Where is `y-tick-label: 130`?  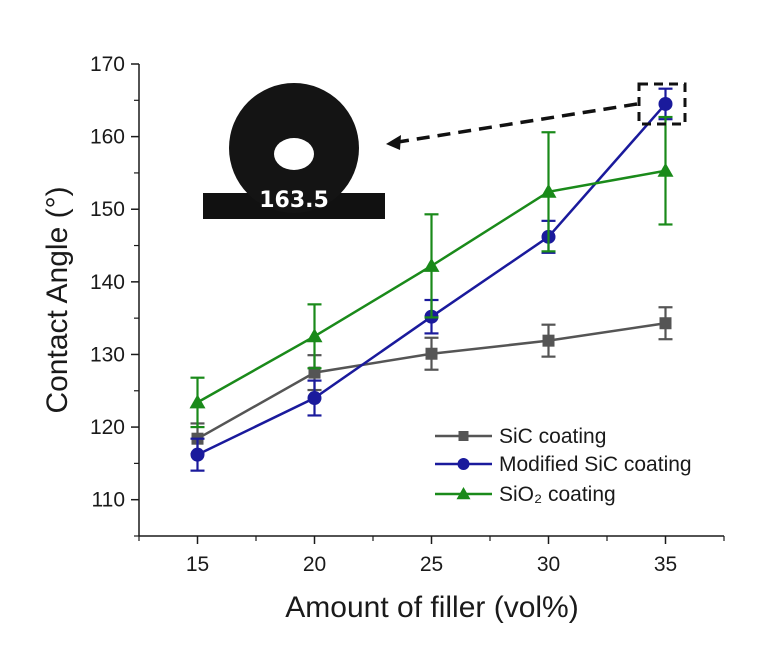 y-tick-label: 130 is located at coordinates (107, 354).